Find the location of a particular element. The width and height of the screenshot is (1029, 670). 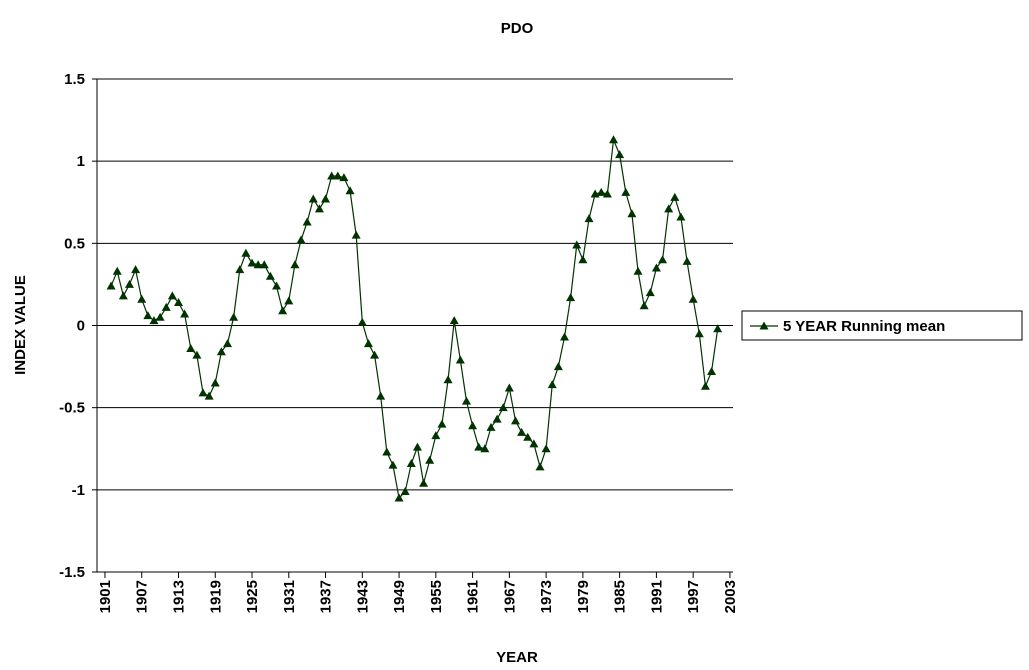

y-tick-label: 1.5 is located at coordinates (74, 79).